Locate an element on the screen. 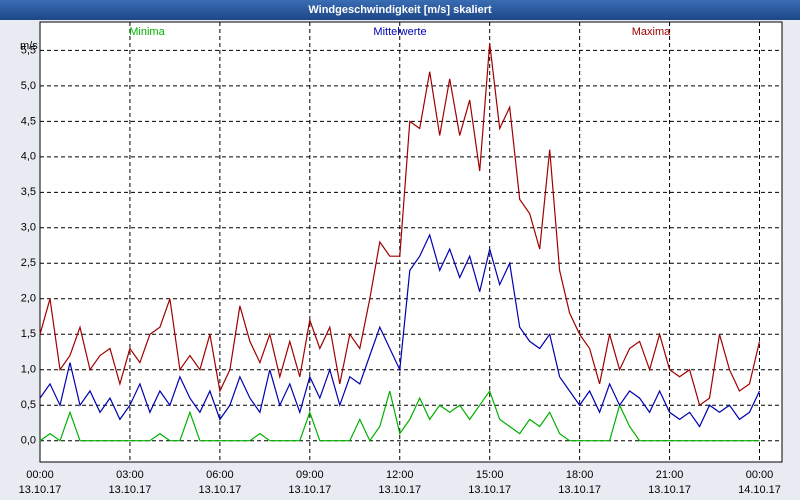 The image size is (800, 500). x-tick-date: 14.10.17 is located at coordinates (759, 490).